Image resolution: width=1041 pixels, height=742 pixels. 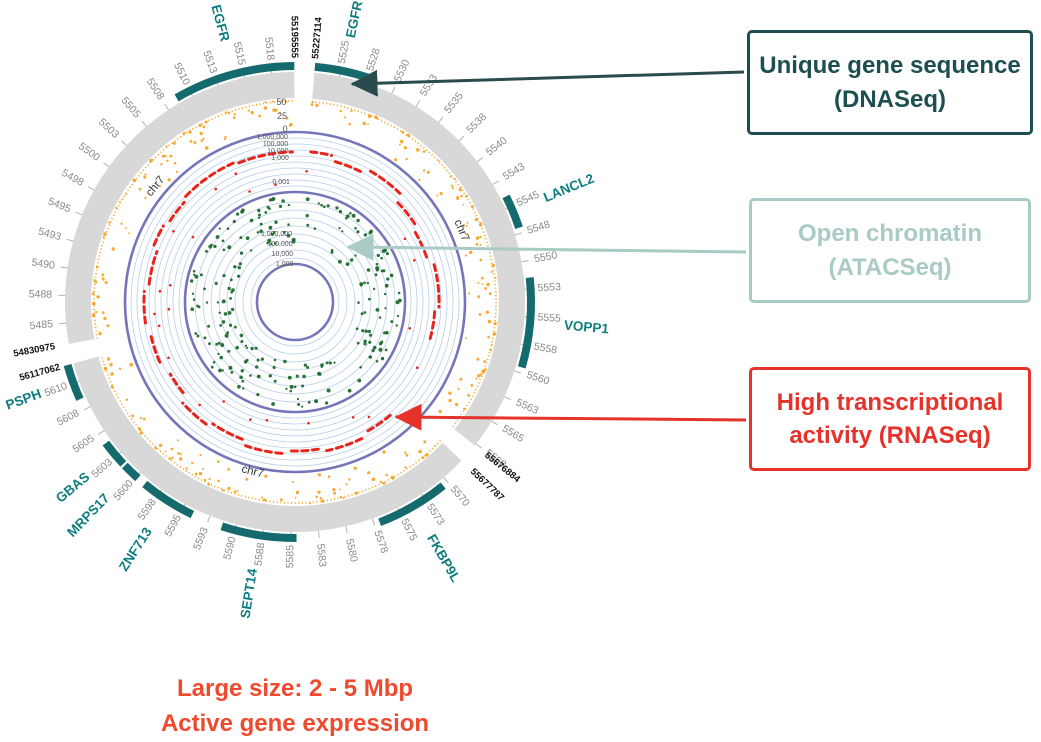 I want to click on svg-text: 5555, so click(x=549, y=317).